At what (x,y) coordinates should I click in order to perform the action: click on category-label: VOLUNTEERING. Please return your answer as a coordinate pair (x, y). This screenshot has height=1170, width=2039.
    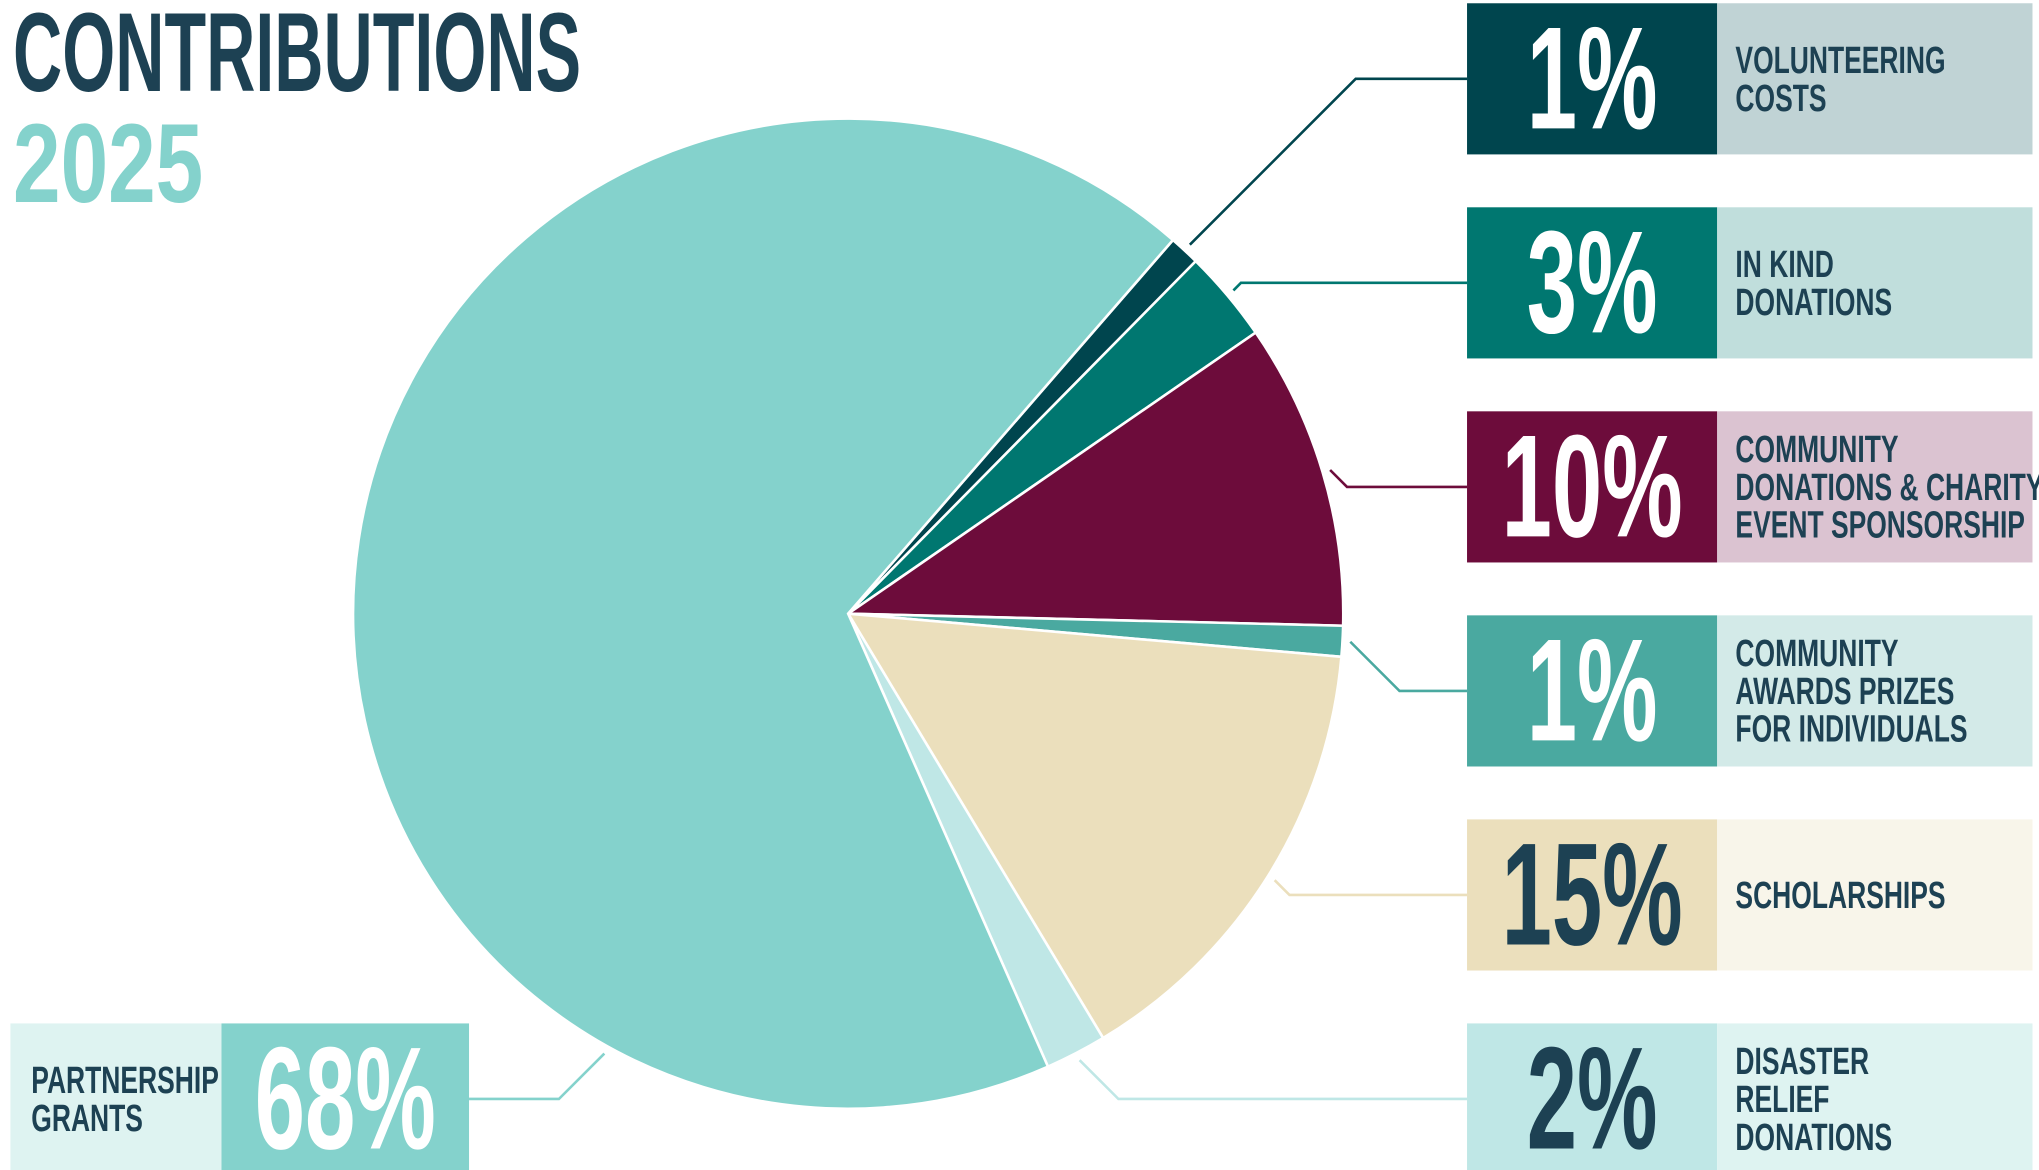
    Looking at the image, I should click on (1840, 59).